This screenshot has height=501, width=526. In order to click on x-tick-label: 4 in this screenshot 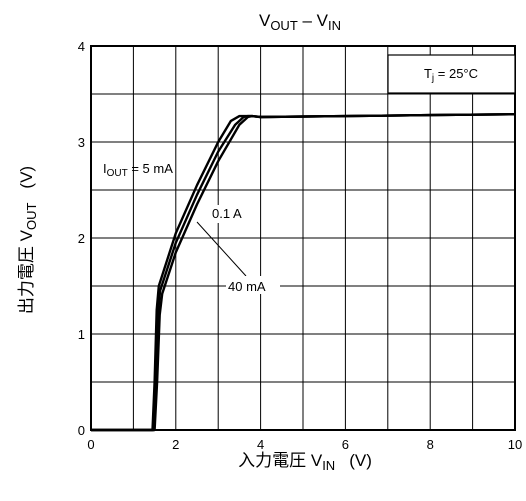, I will do `click(260, 444)`.